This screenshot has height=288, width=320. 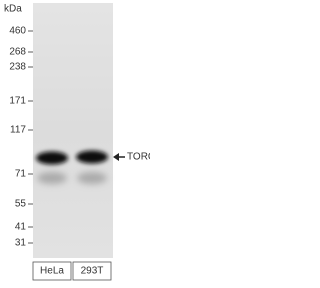 What do you see at coordinates (17, 31) in the screenshot?
I see `marker-label: 460` at bounding box center [17, 31].